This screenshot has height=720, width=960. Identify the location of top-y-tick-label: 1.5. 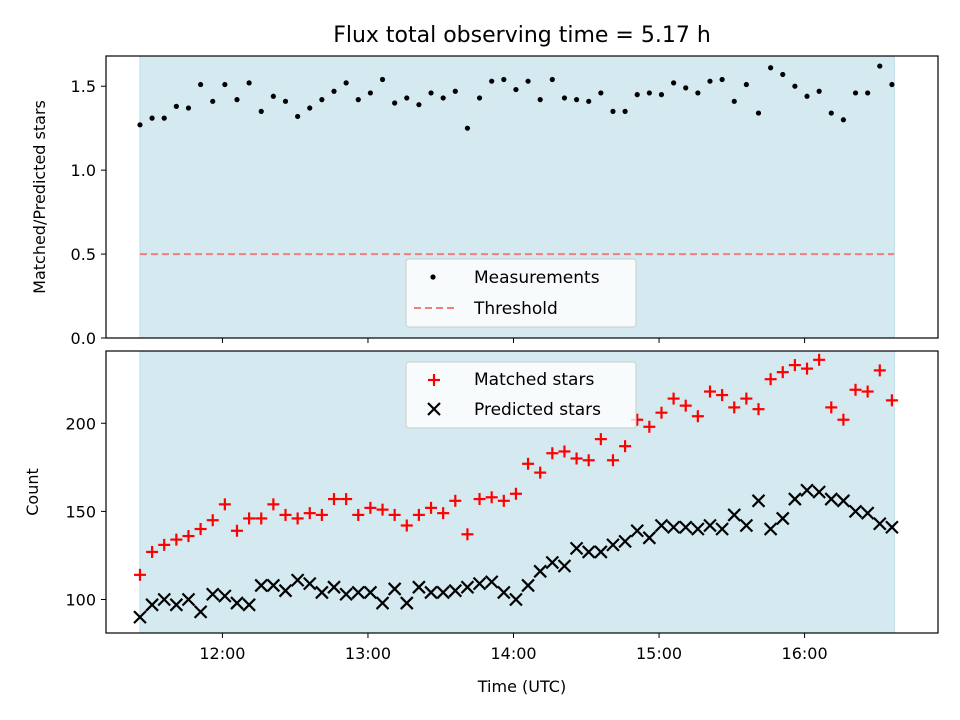
(83, 86).